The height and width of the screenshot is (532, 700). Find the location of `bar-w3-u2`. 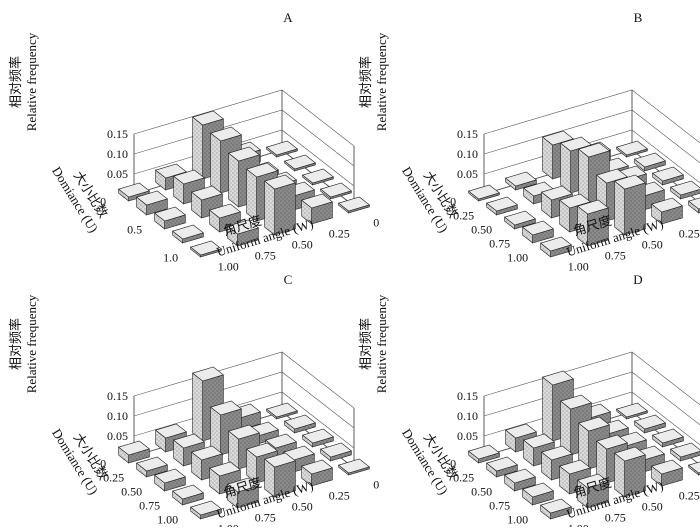

bar-w3-u2 is located at coordinates (207, 463).